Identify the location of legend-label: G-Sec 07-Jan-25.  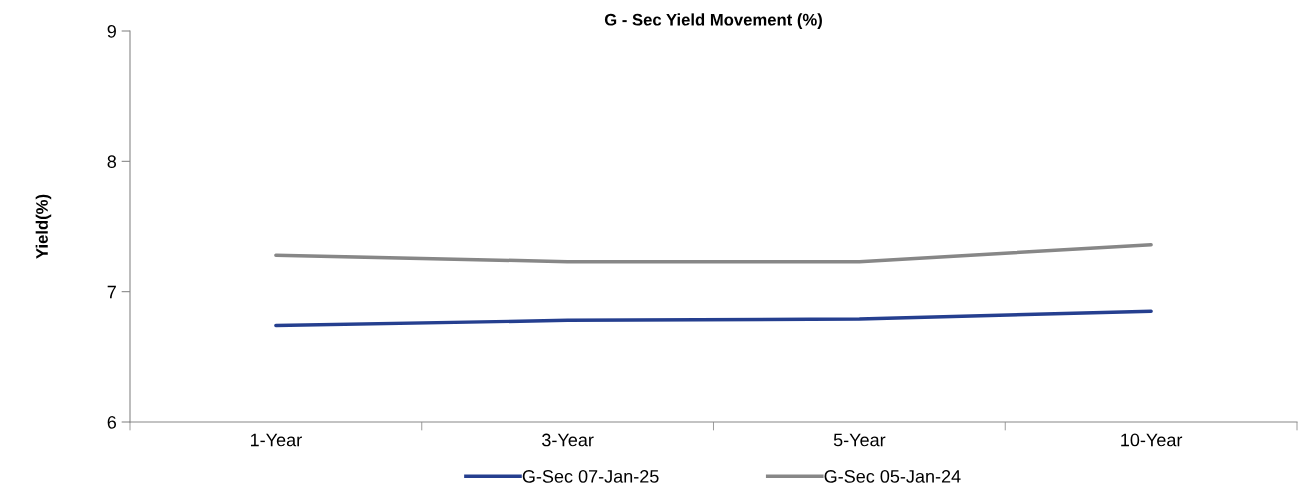
(590, 476).